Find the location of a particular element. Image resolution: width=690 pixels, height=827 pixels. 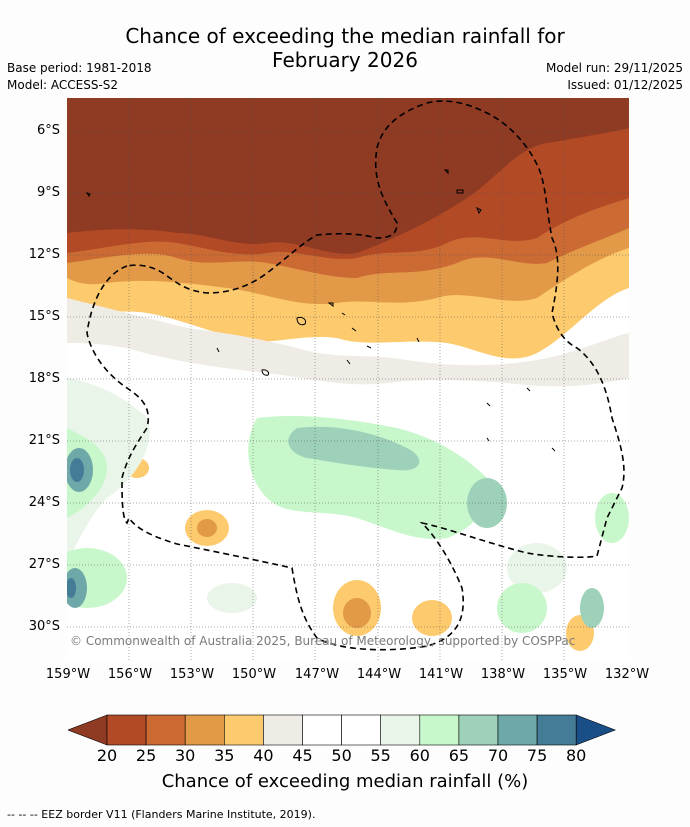

colorbar-tick-label: 65 is located at coordinates (459, 755).